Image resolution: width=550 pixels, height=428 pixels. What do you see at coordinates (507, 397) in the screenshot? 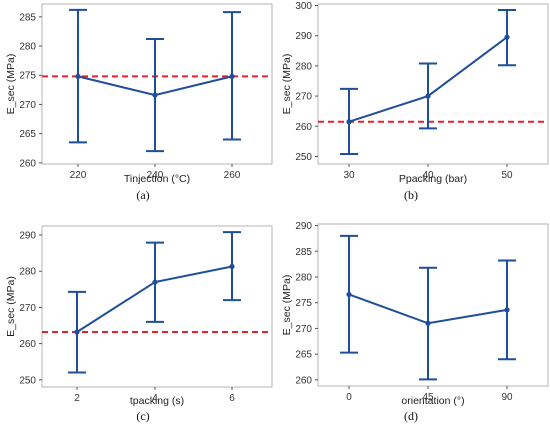
I see `x-tick-label: 90` at bounding box center [507, 397].